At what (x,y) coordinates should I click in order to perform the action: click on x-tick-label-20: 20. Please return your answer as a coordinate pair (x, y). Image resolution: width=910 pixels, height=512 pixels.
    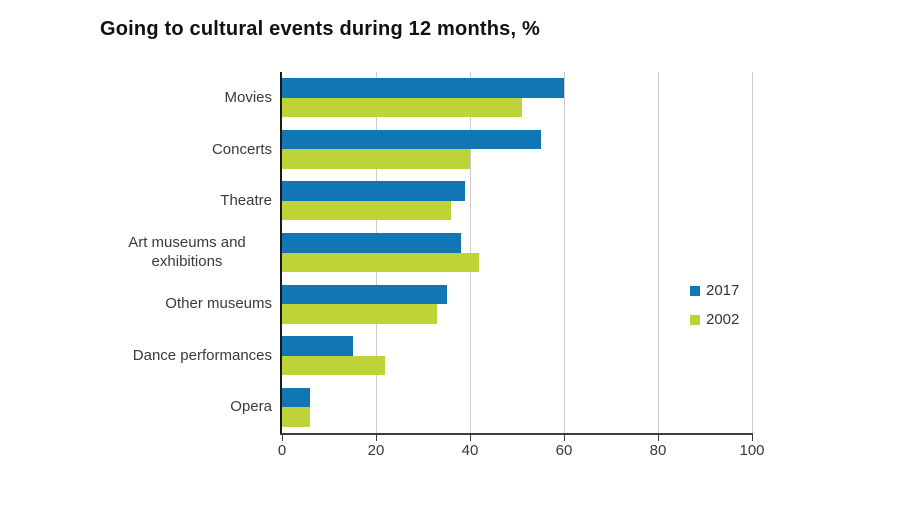
    Looking at the image, I should click on (376, 450).